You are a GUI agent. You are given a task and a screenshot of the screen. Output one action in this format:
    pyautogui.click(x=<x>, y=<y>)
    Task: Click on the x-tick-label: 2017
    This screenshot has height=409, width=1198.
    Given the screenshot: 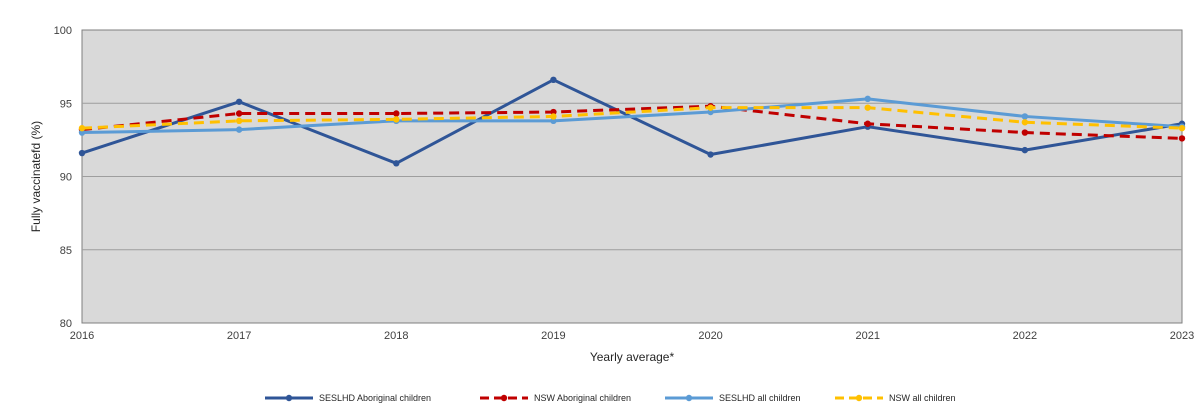 What is the action you would take?
    pyautogui.click(x=239, y=336)
    